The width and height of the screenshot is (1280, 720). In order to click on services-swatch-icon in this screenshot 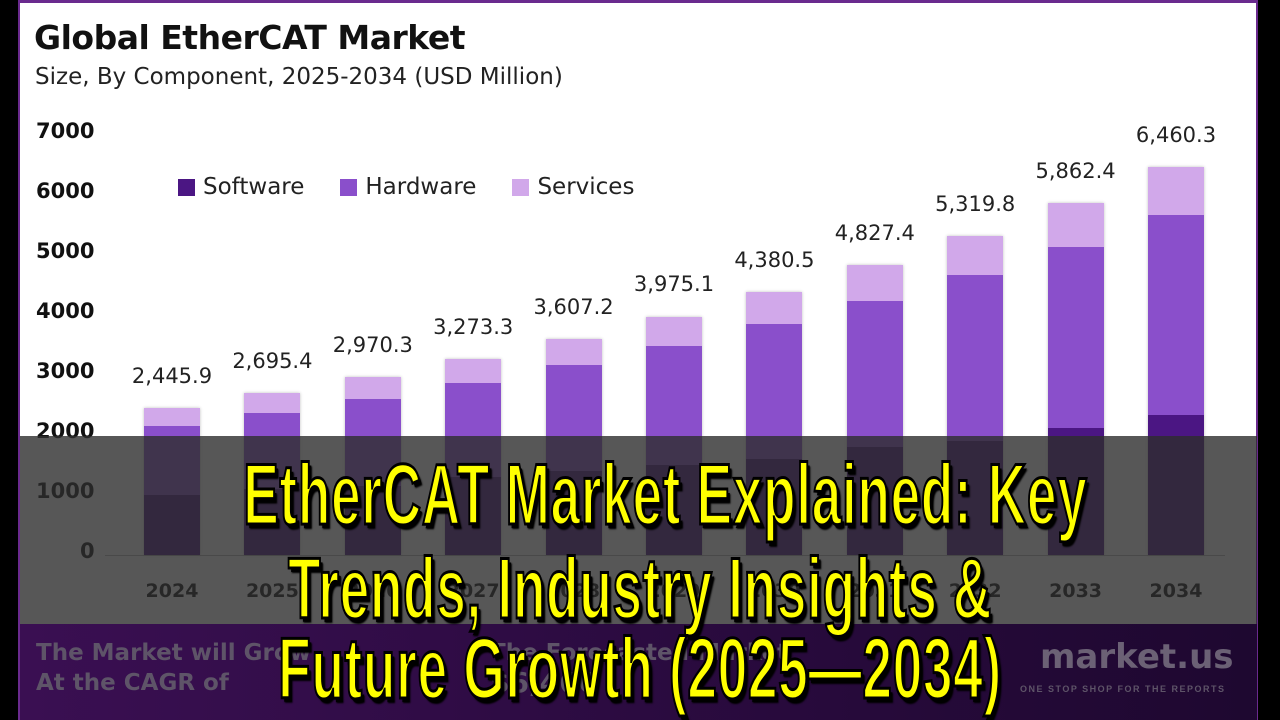, I will do `click(521, 187)`.